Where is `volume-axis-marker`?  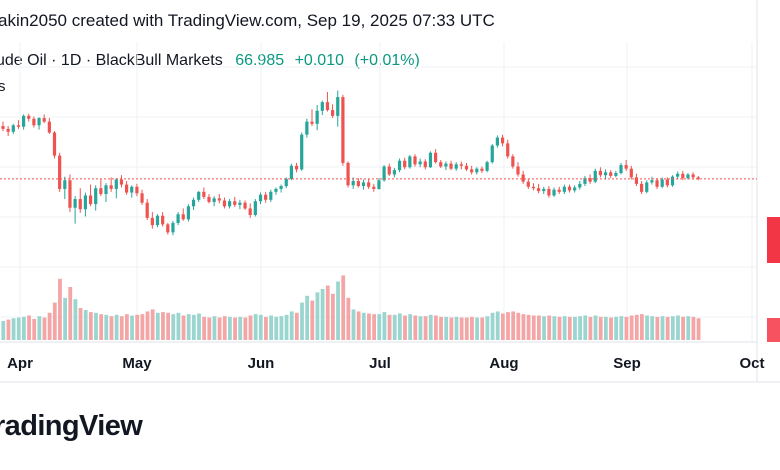
volume-axis-marker is located at coordinates (773, 330).